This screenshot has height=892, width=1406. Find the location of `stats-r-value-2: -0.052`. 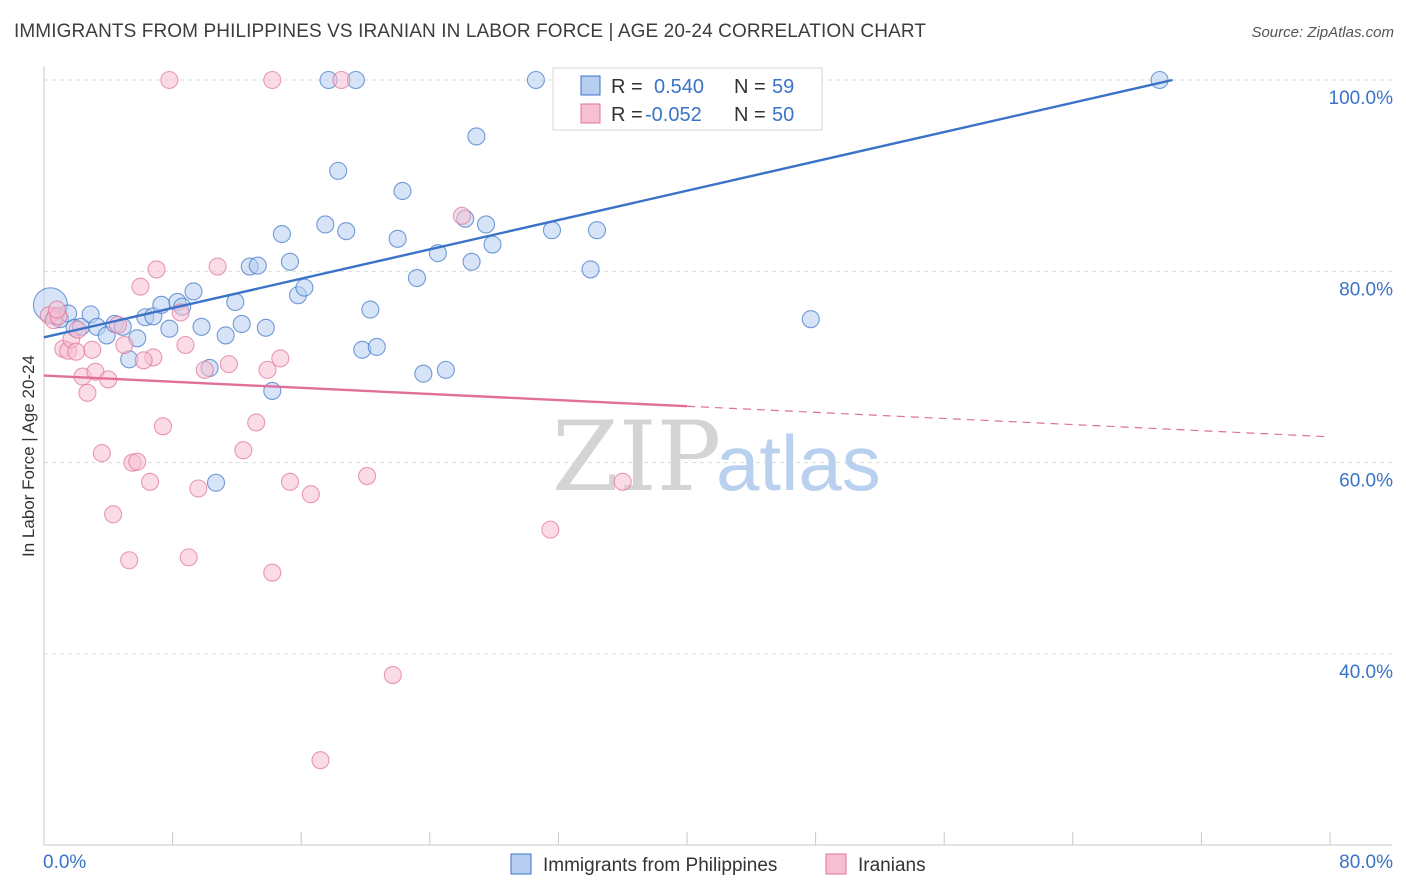

stats-r-value-2: -0.052 is located at coordinates (673, 115).